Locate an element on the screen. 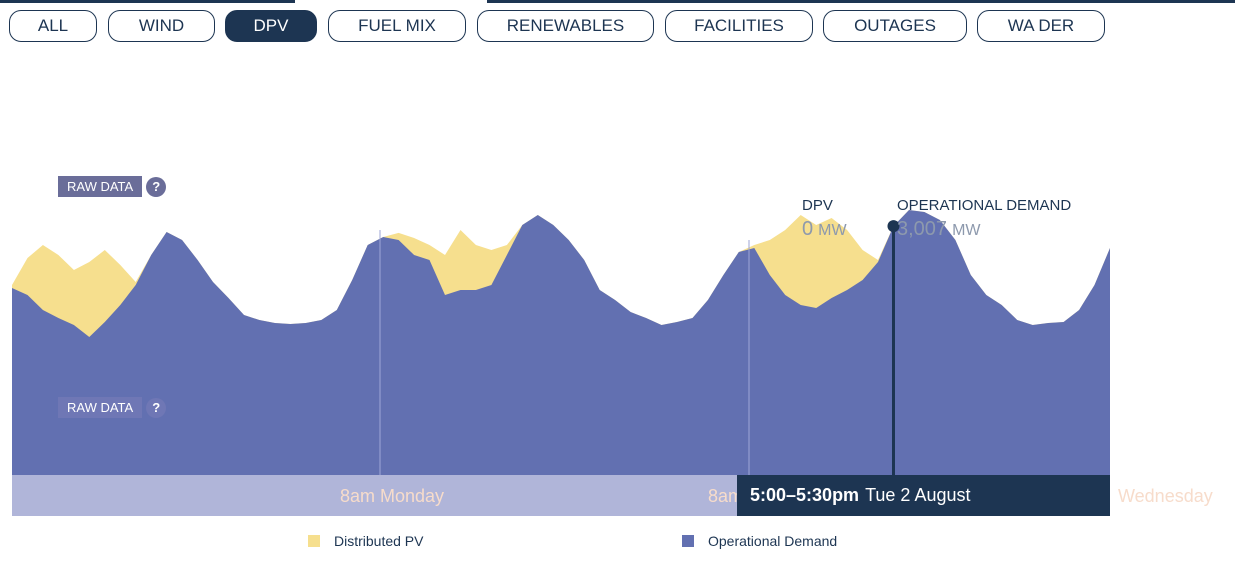  legend-swatch-demand is located at coordinates (688, 541).